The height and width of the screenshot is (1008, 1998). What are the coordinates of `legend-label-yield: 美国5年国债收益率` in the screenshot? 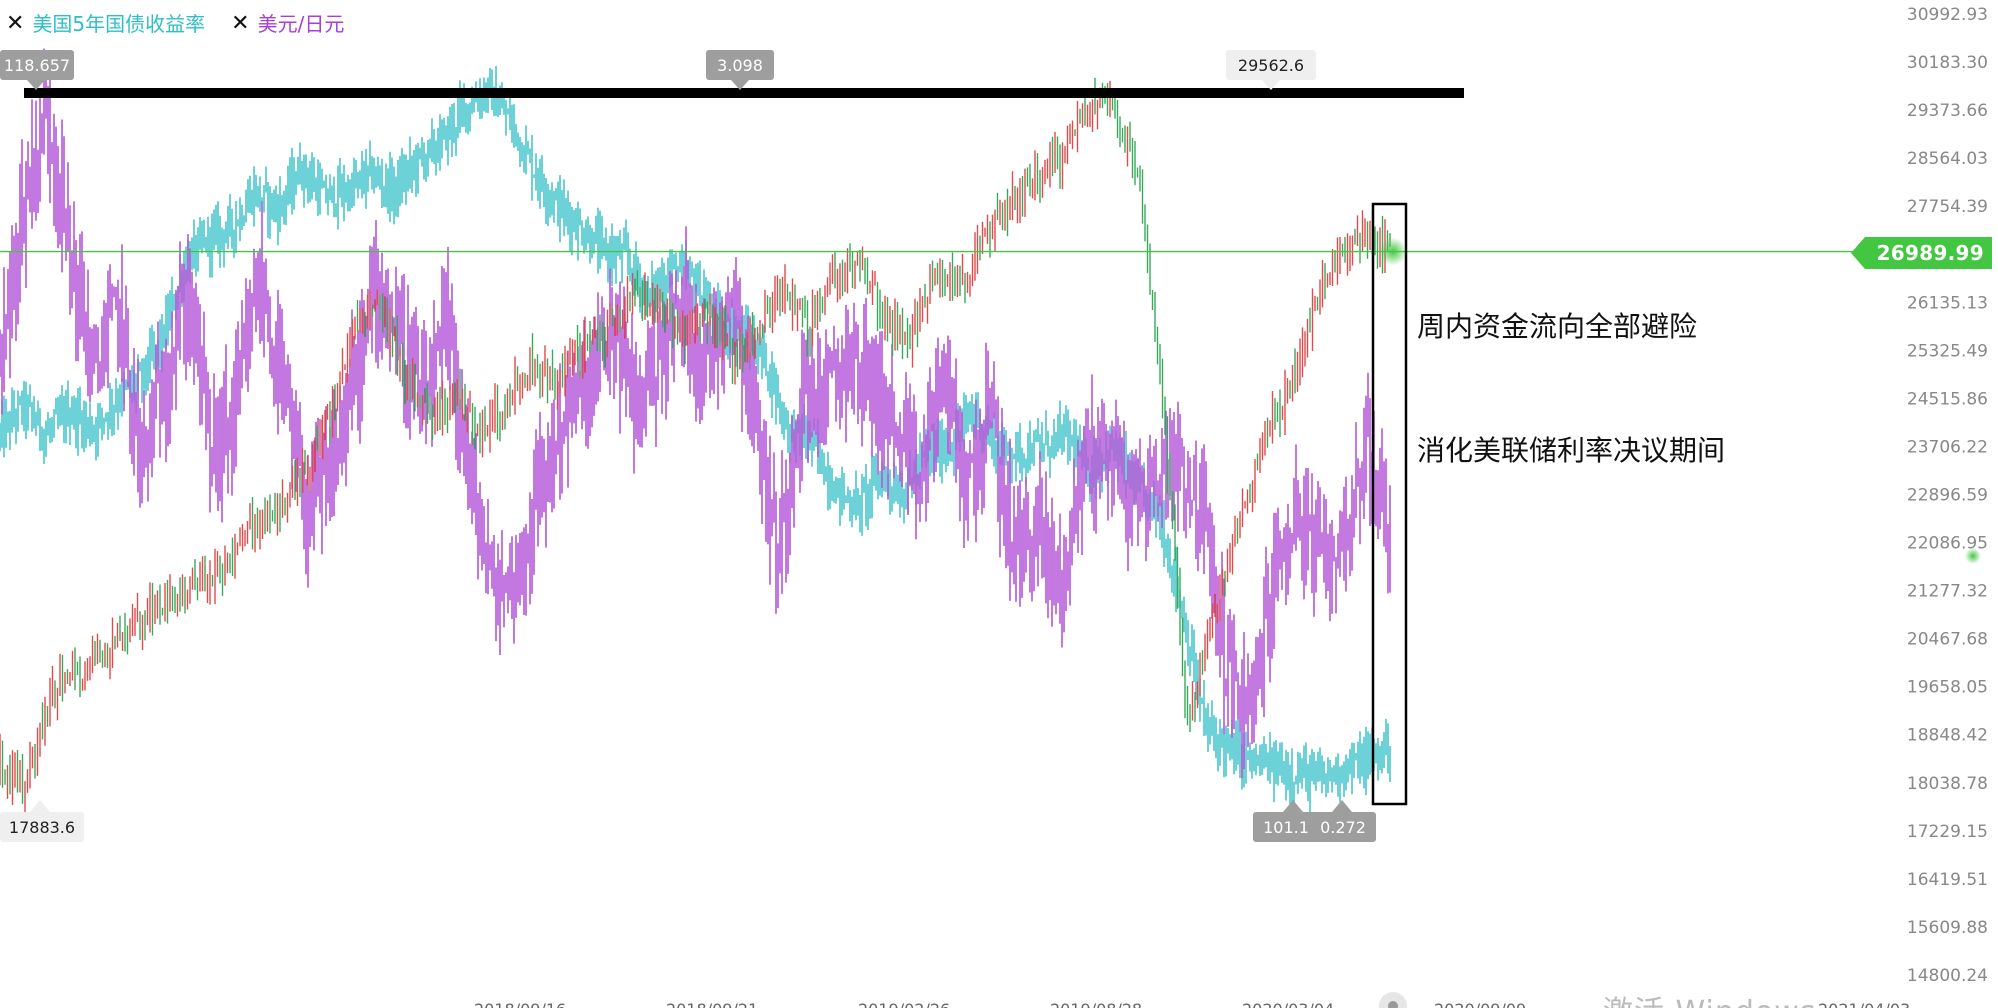 It's located at (119, 24).